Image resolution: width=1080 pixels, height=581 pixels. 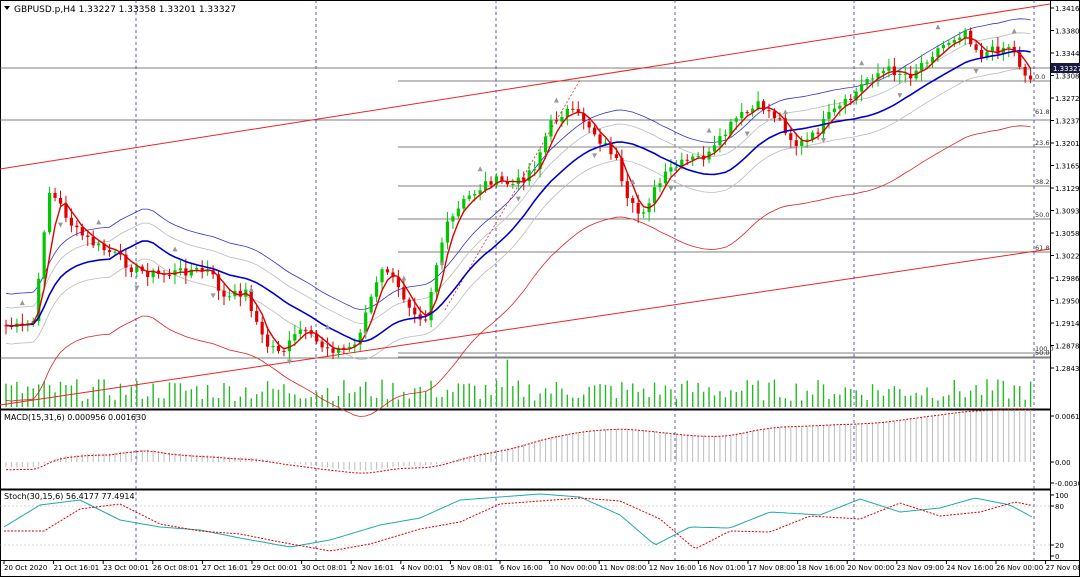 I want to click on time-label: 26 Nov 00:00, so click(x=1019, y=568).